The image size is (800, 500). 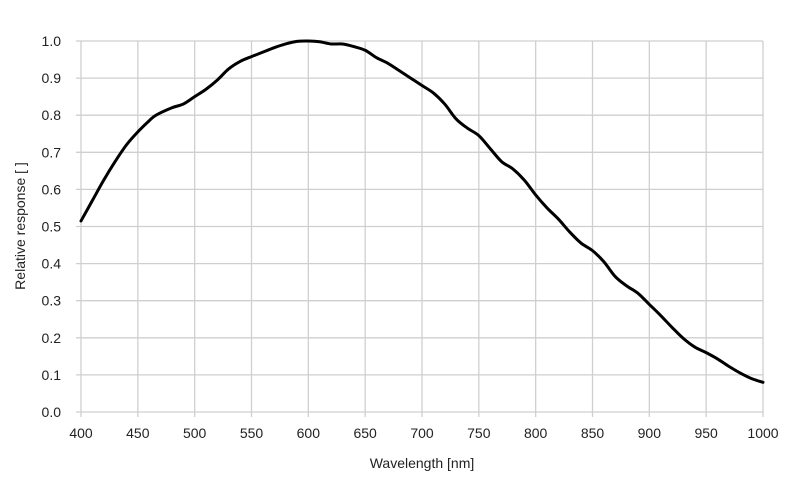 What do you see at coordinates (52, 264) in the screenshot?
I see `y-tick-label: 0.4` at bounding box center [52, 264].